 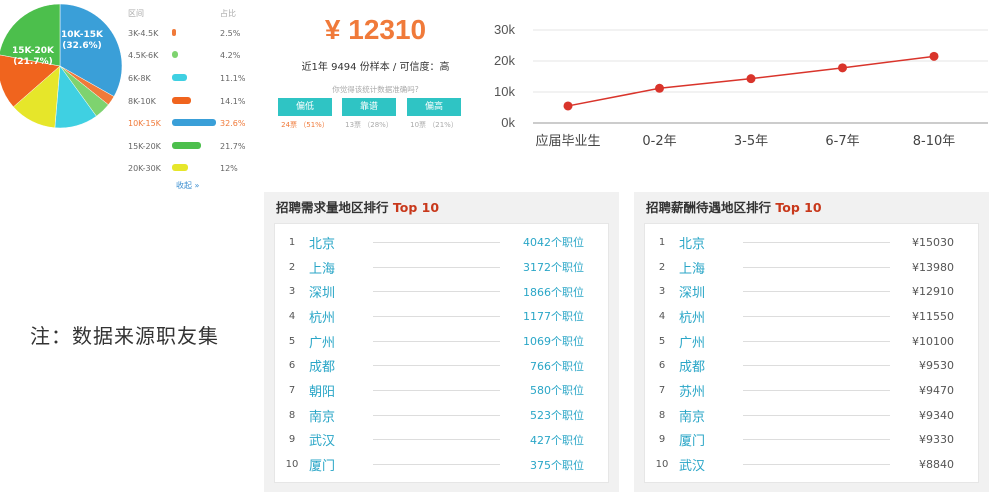 What do you see at coordinates (198, 78) in the screenshot?
I see `salary-range-row: 6K-8K 11.1%` at bounding box center [198, 78].